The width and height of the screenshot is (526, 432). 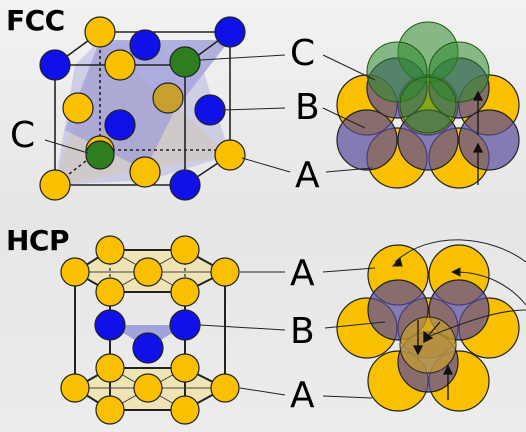 I want to click on hcp-label-b: B, so click(x=302, y=331).